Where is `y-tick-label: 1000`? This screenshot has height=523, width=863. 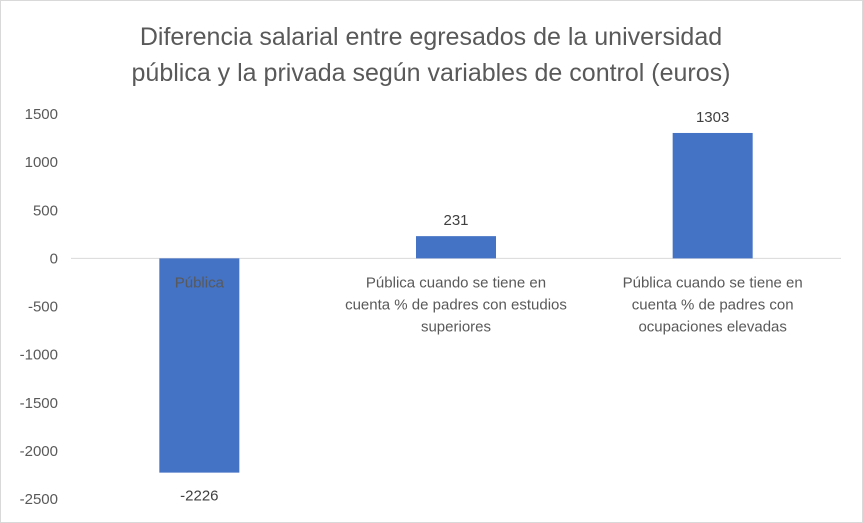
y-tick-label: 1000 is located at coordinates (41, 162).